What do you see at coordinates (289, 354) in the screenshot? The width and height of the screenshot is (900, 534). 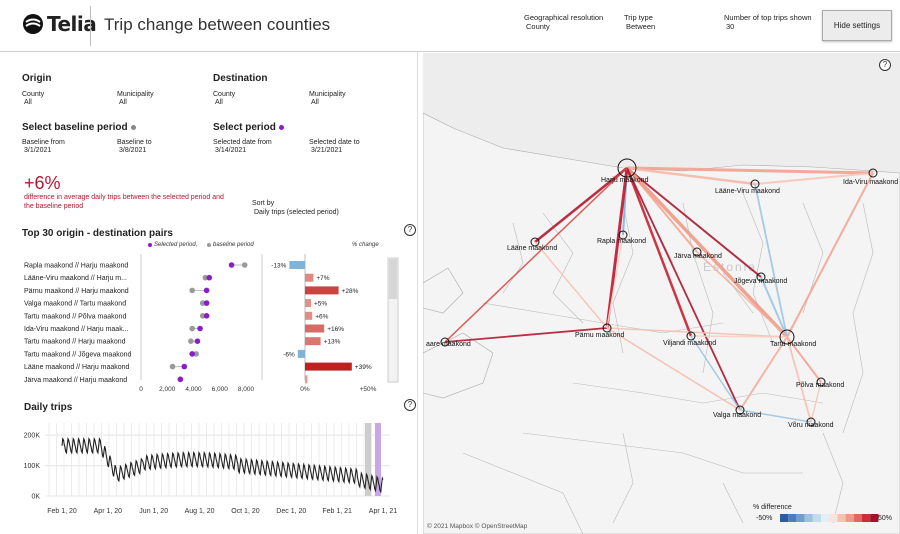 I see `pct-label: -6%` at bounding box center [289, 354].